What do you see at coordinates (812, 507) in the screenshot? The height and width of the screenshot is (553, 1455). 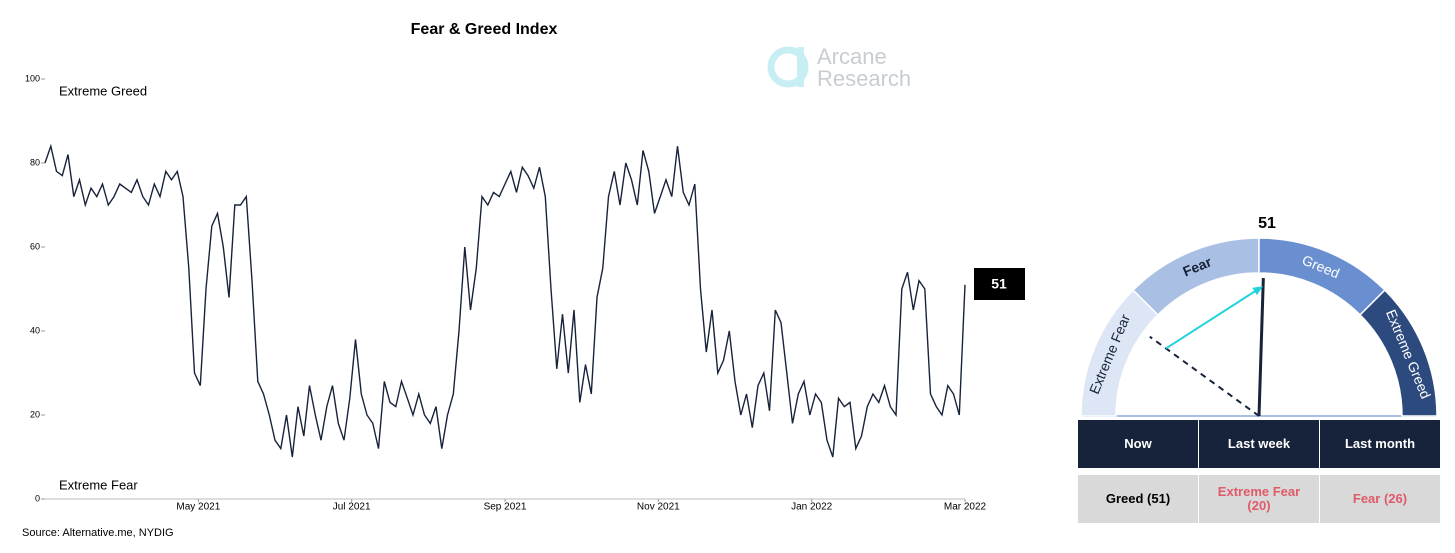 I see `x-tick-label: Jan 2022` at bounding box center [812, 507].